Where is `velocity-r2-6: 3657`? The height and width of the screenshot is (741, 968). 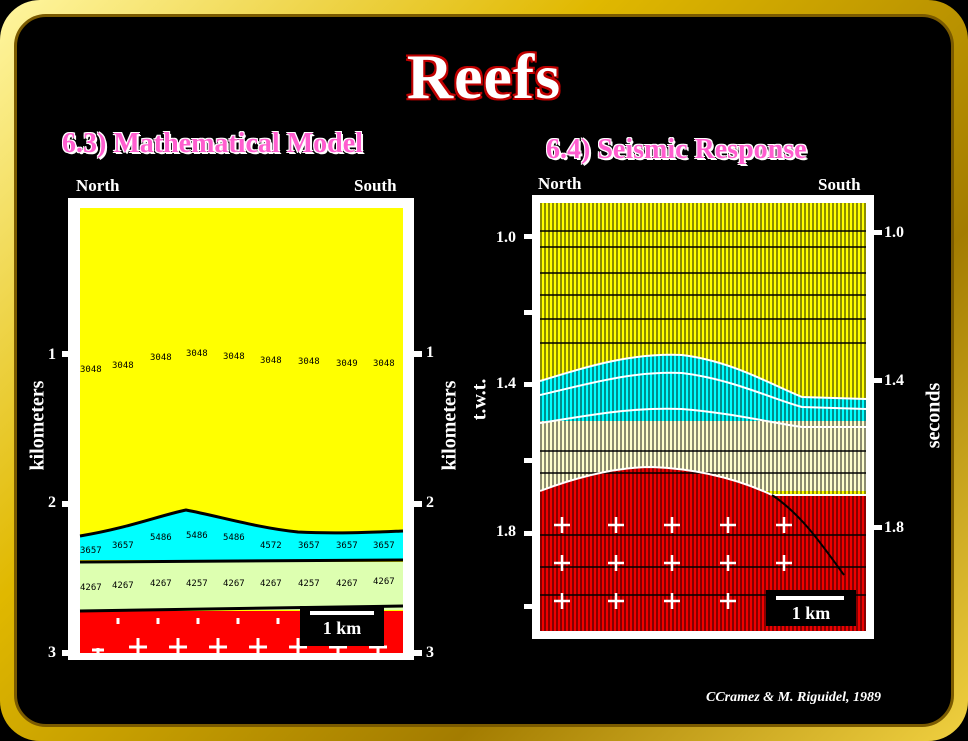 velocity-r2-6: 3657 is located at coordinates (309, 546).